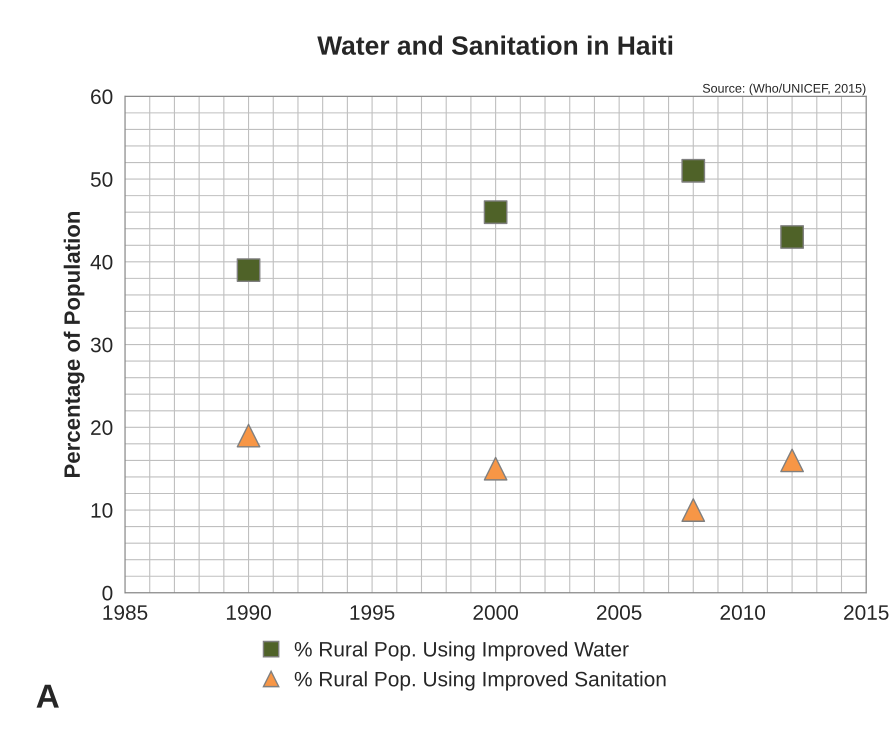  I want to click on source-note: Source: (Who/UNICEF, 2015), so click(784, 90).